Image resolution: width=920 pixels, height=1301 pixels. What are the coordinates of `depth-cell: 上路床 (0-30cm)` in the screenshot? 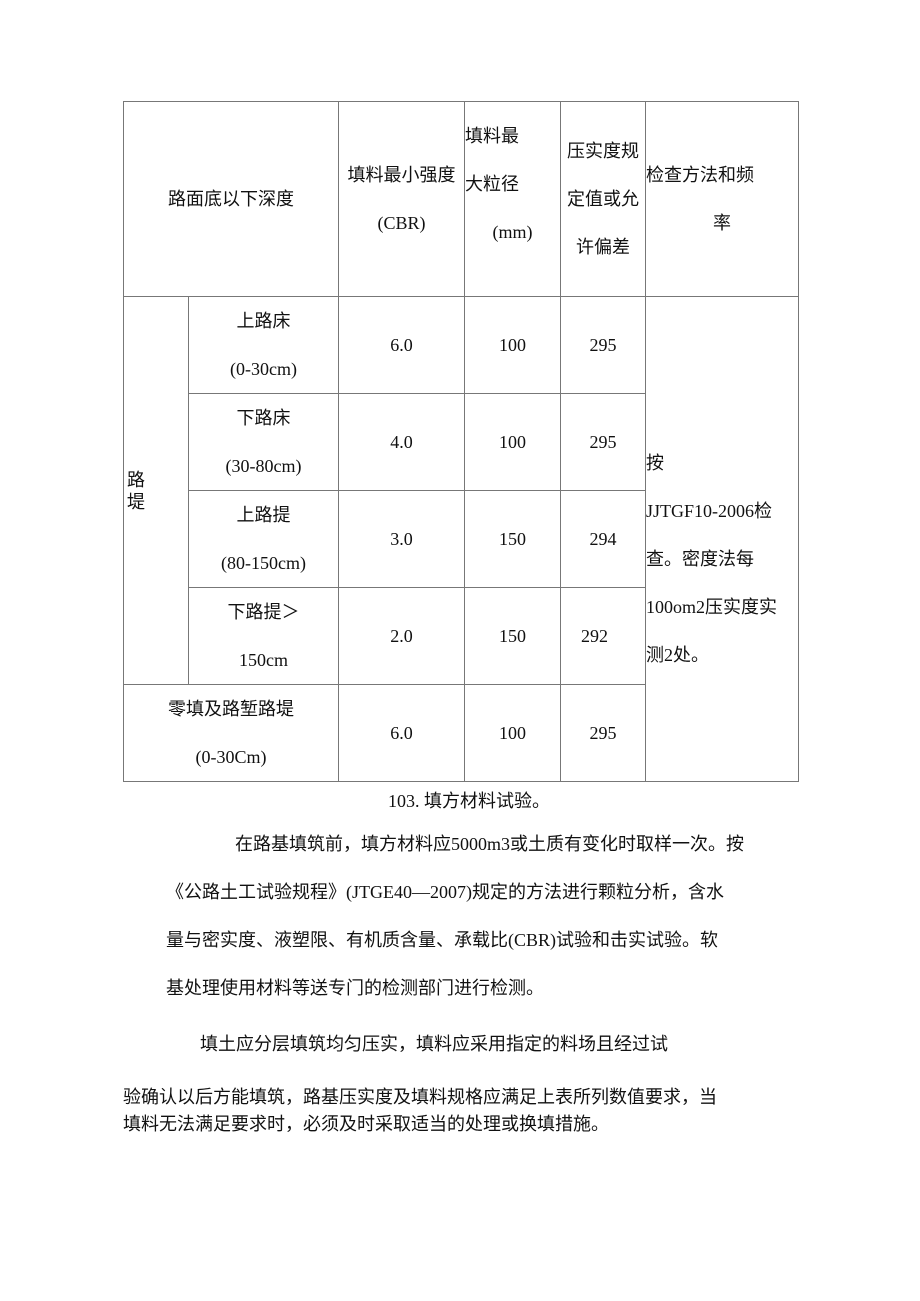 It's located at (263, 345).